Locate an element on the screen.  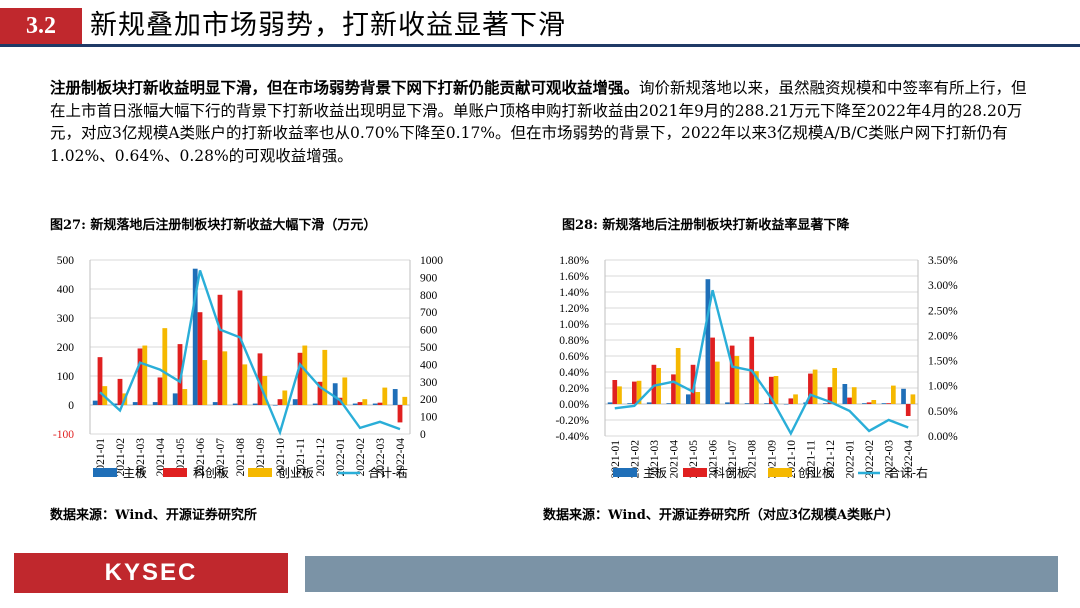
legend-label: 科创板 is located at coordinates (211, 473).